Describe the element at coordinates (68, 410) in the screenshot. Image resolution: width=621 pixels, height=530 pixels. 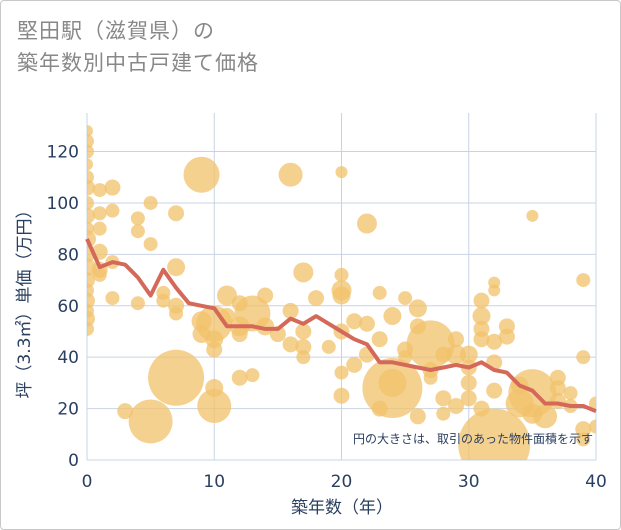
I see `y-tick-label: 20` at that location.